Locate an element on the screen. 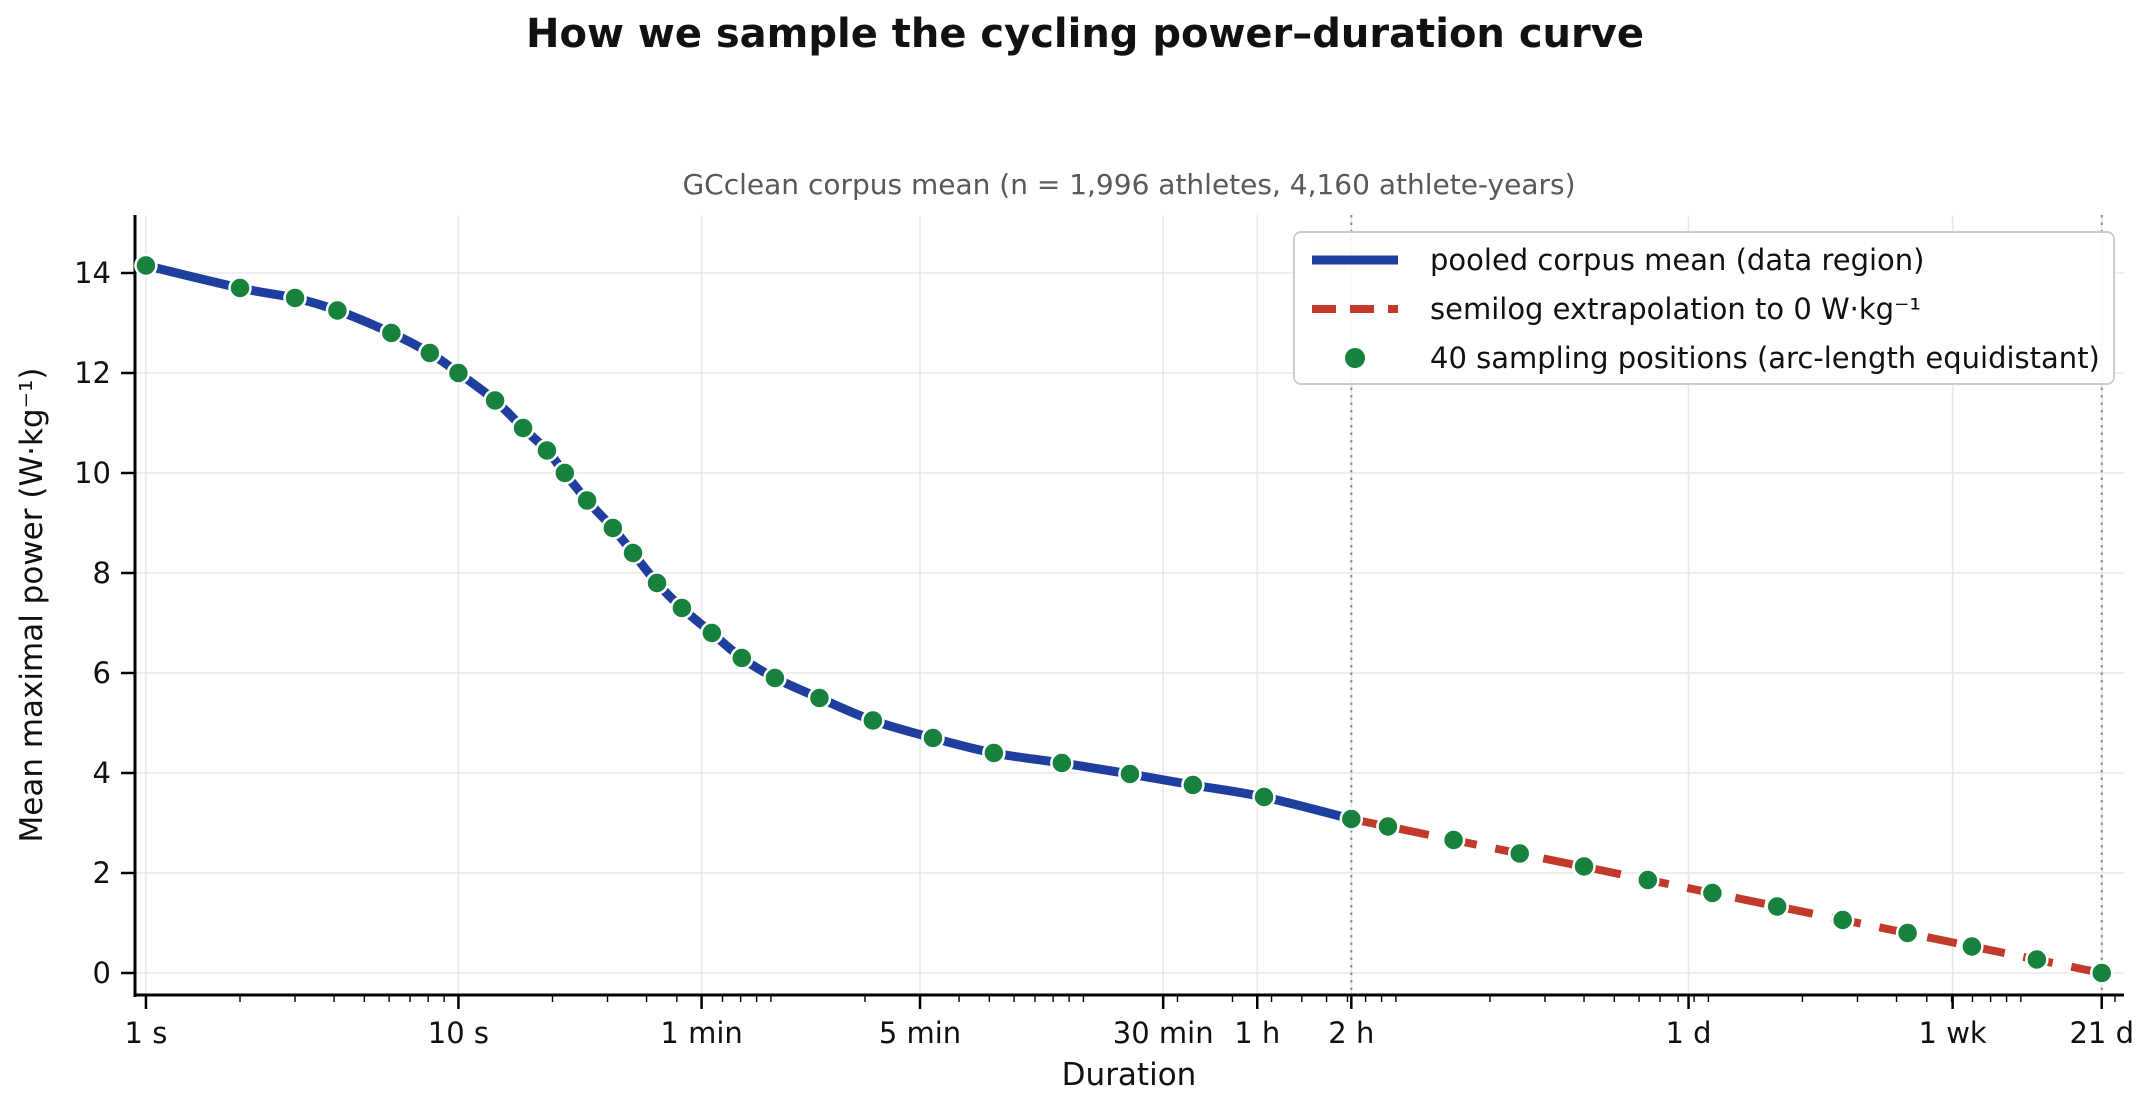 Image resolution: width=2154 pixels, height=1106 pixels. x-tick-label: 5 min is located at coordinates (920, 1033).